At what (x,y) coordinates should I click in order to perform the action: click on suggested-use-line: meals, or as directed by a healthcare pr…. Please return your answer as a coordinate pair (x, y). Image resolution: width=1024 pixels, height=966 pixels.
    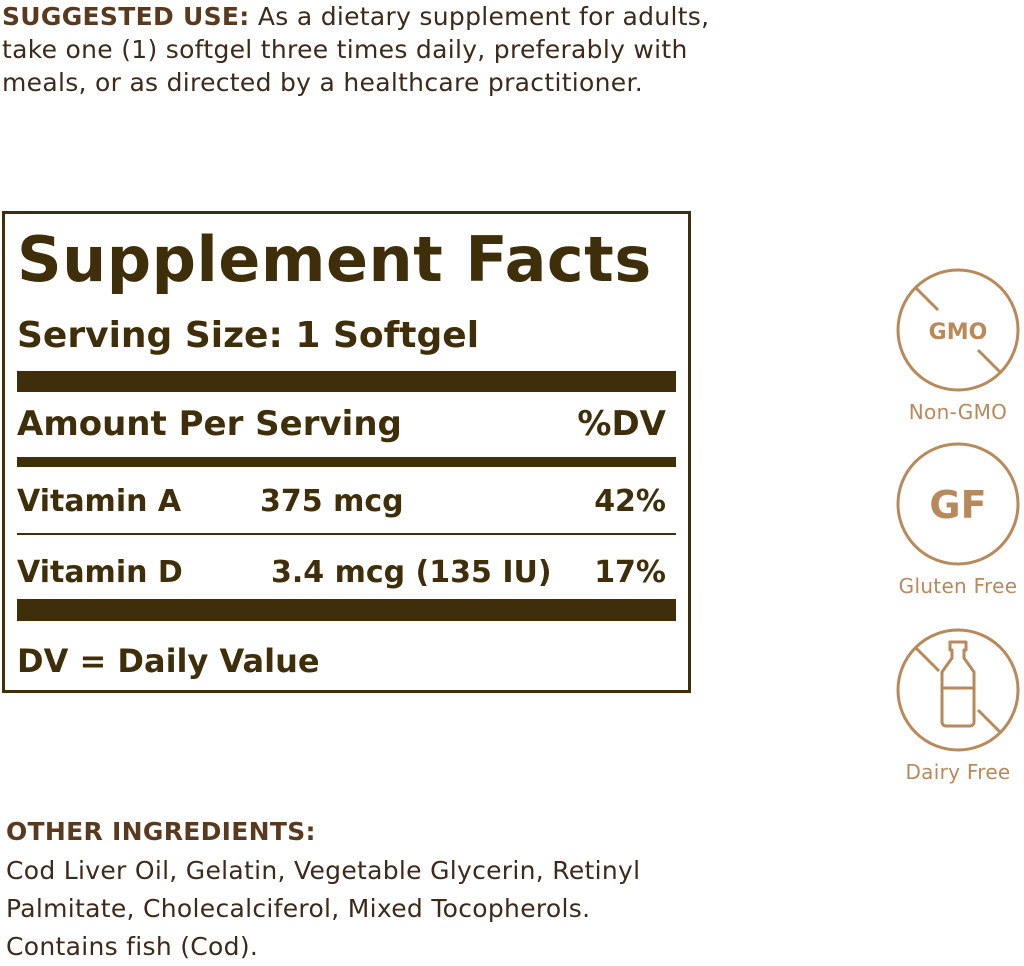
    Looking at the image, I should click on (322, 82).